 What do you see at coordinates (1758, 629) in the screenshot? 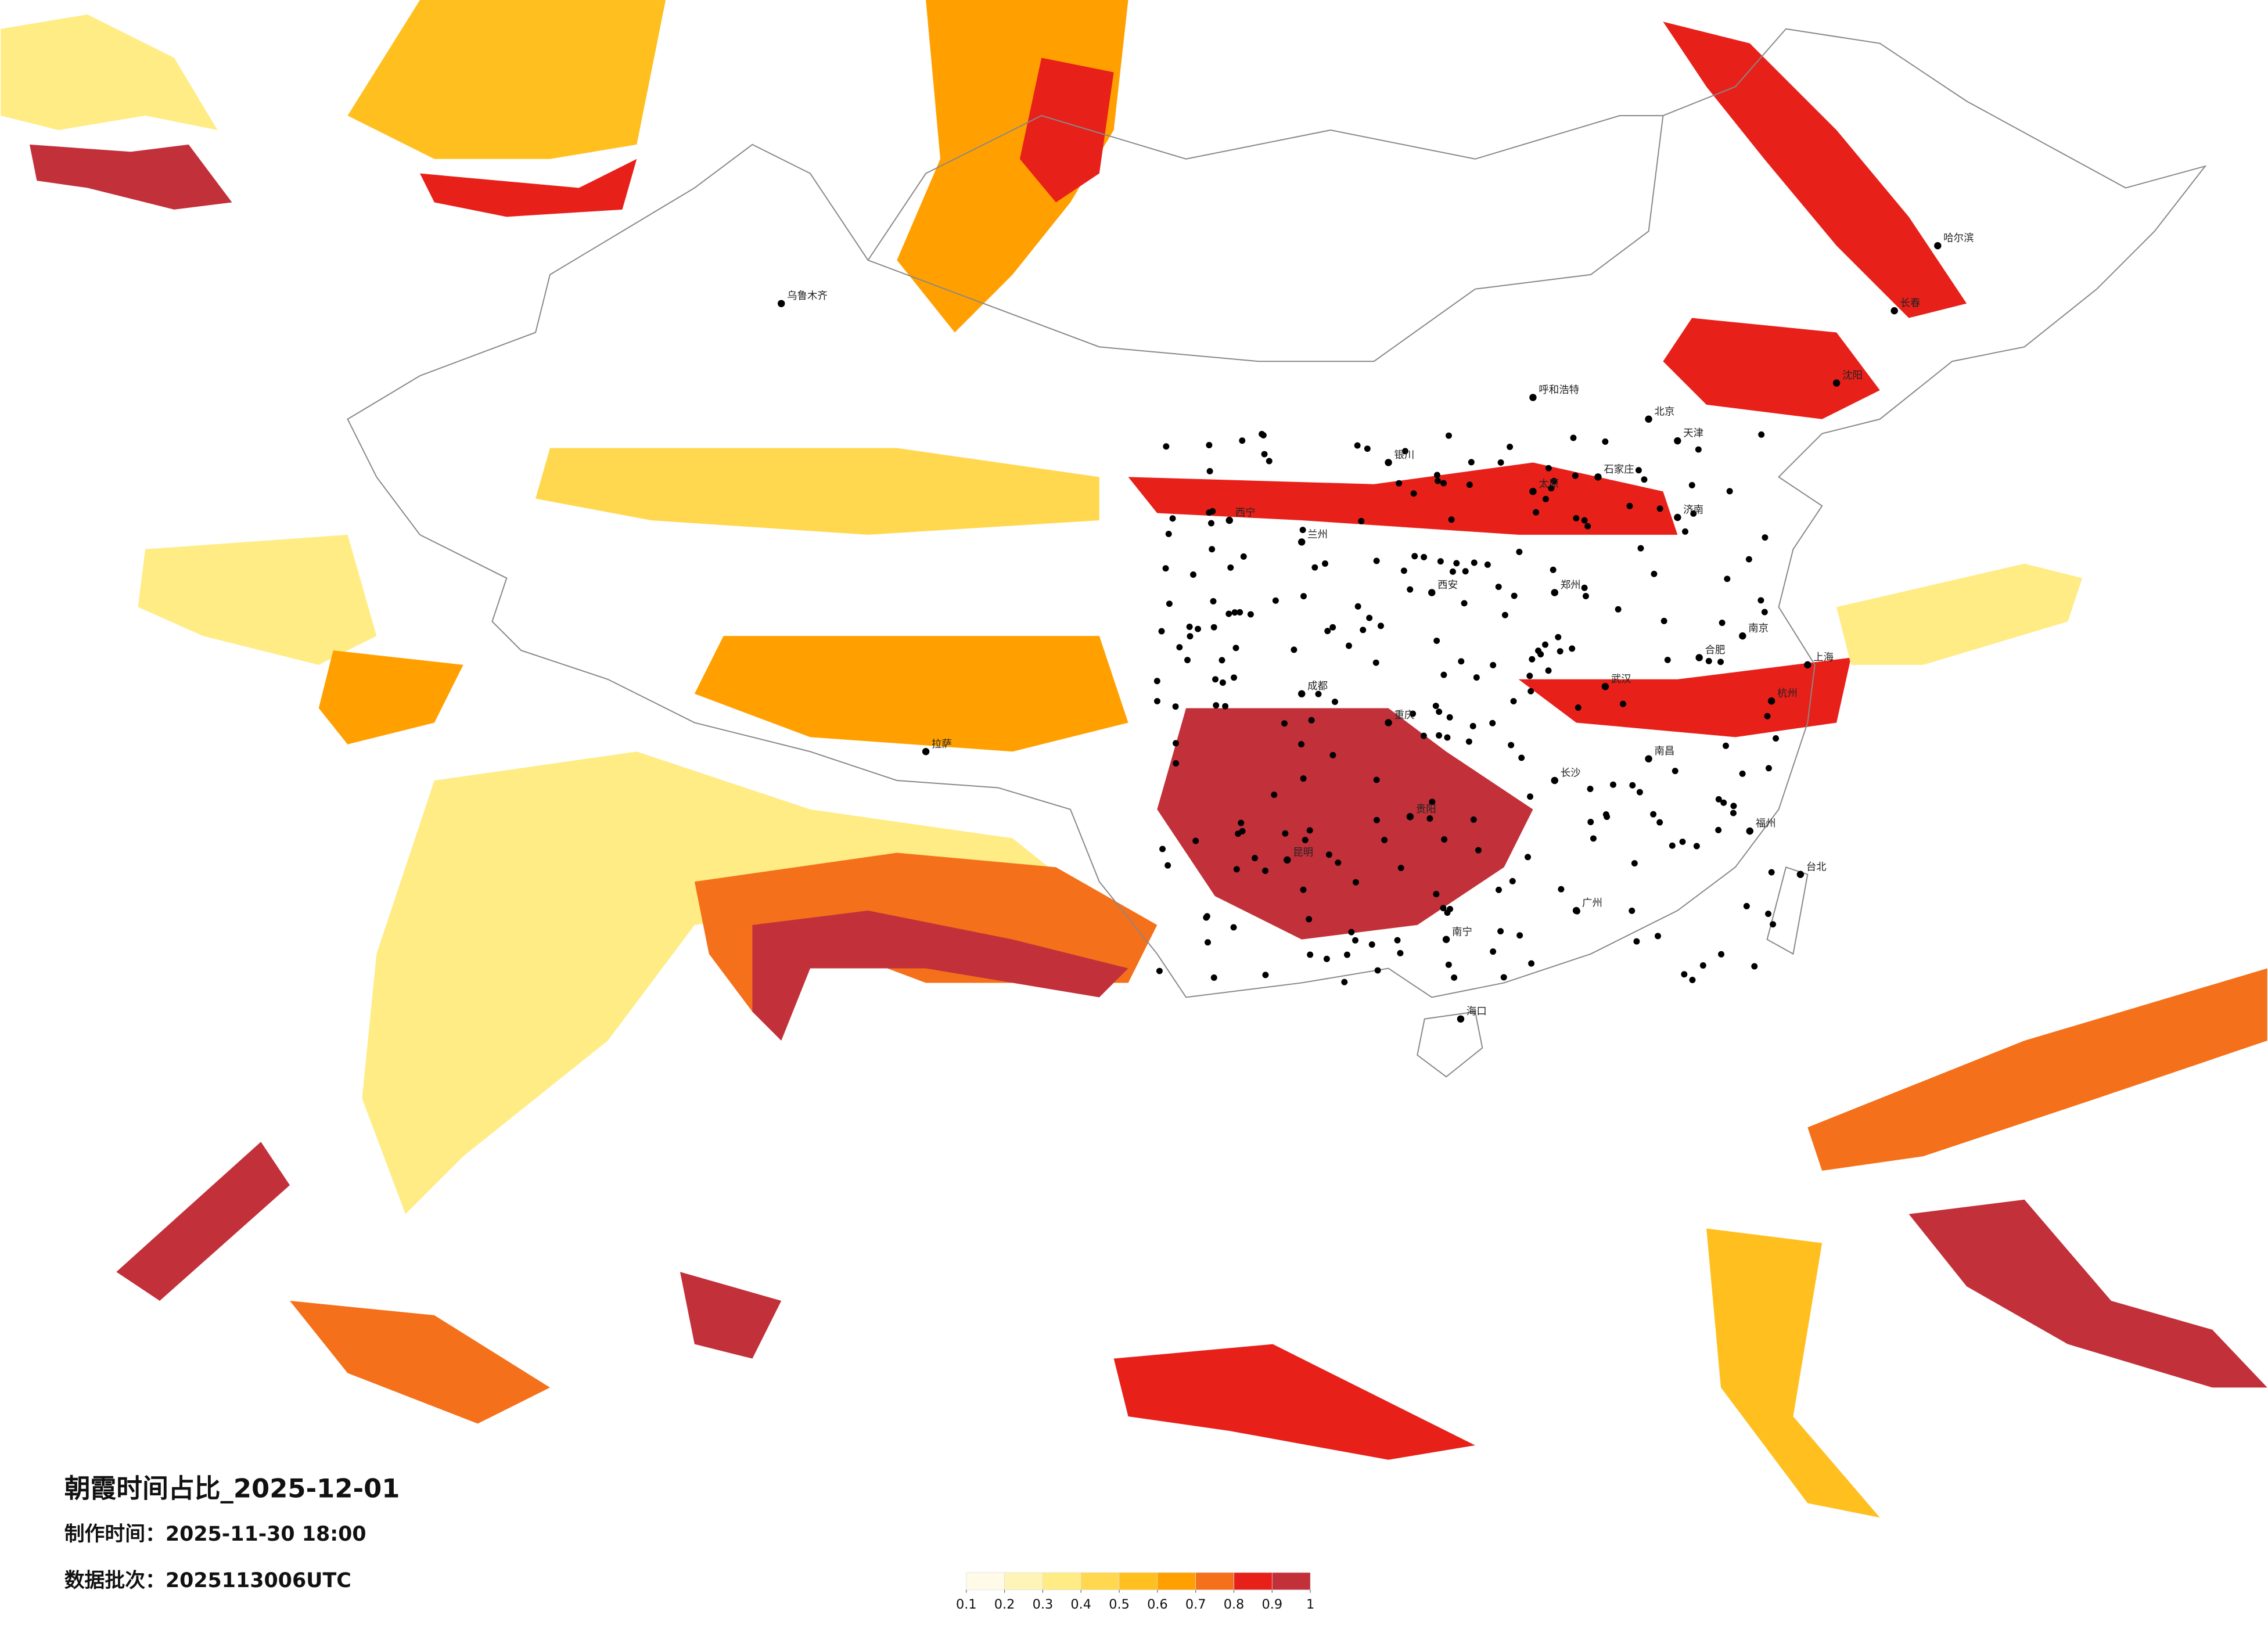
I see `city-label: 南京` at bounding box center [1758, 629].